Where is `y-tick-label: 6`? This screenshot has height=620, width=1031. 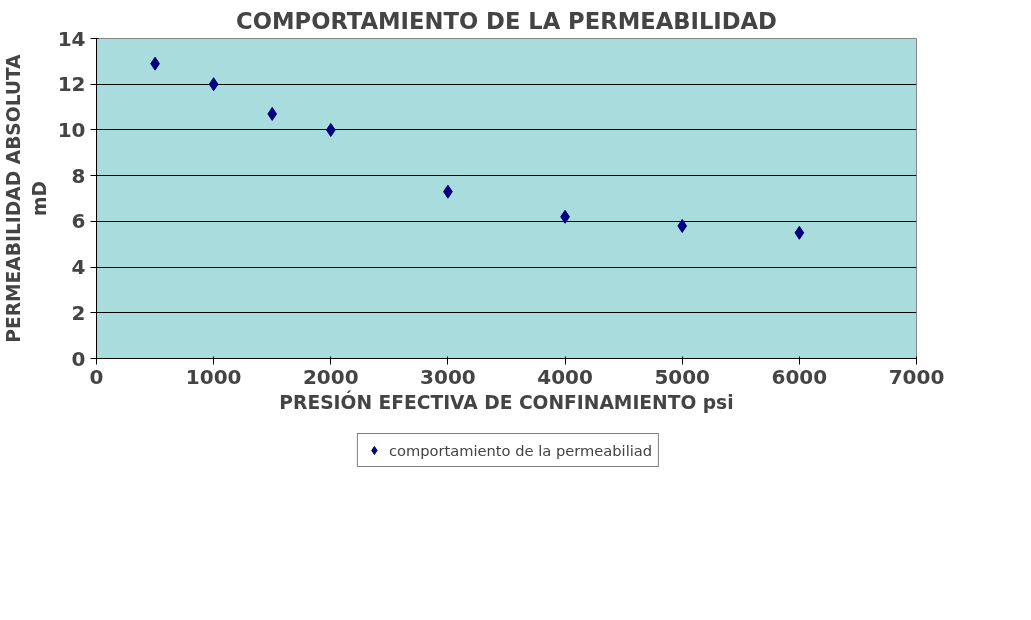
y-tick-label: 6 is located at coordinates (78, 221).